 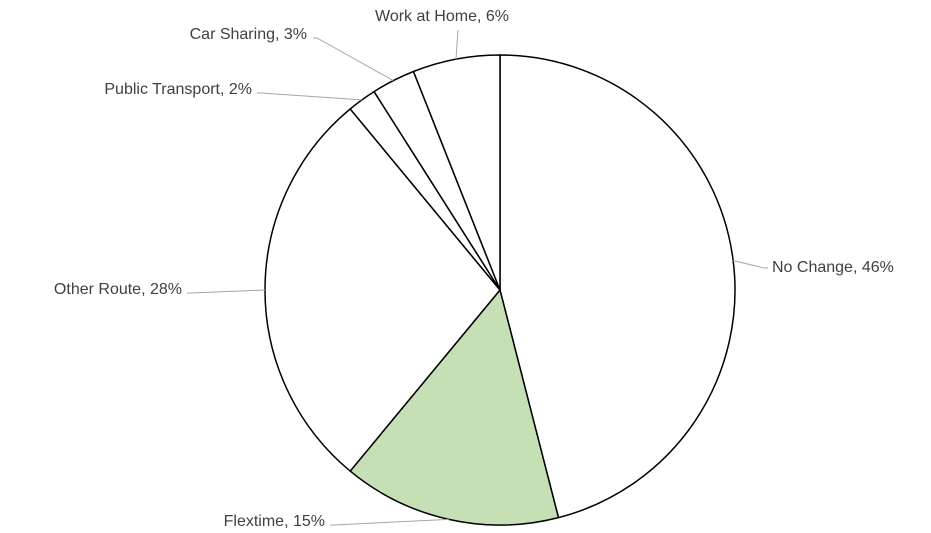 I want to click on data-label: Other Route, 28%, so click(x=118, y=289).